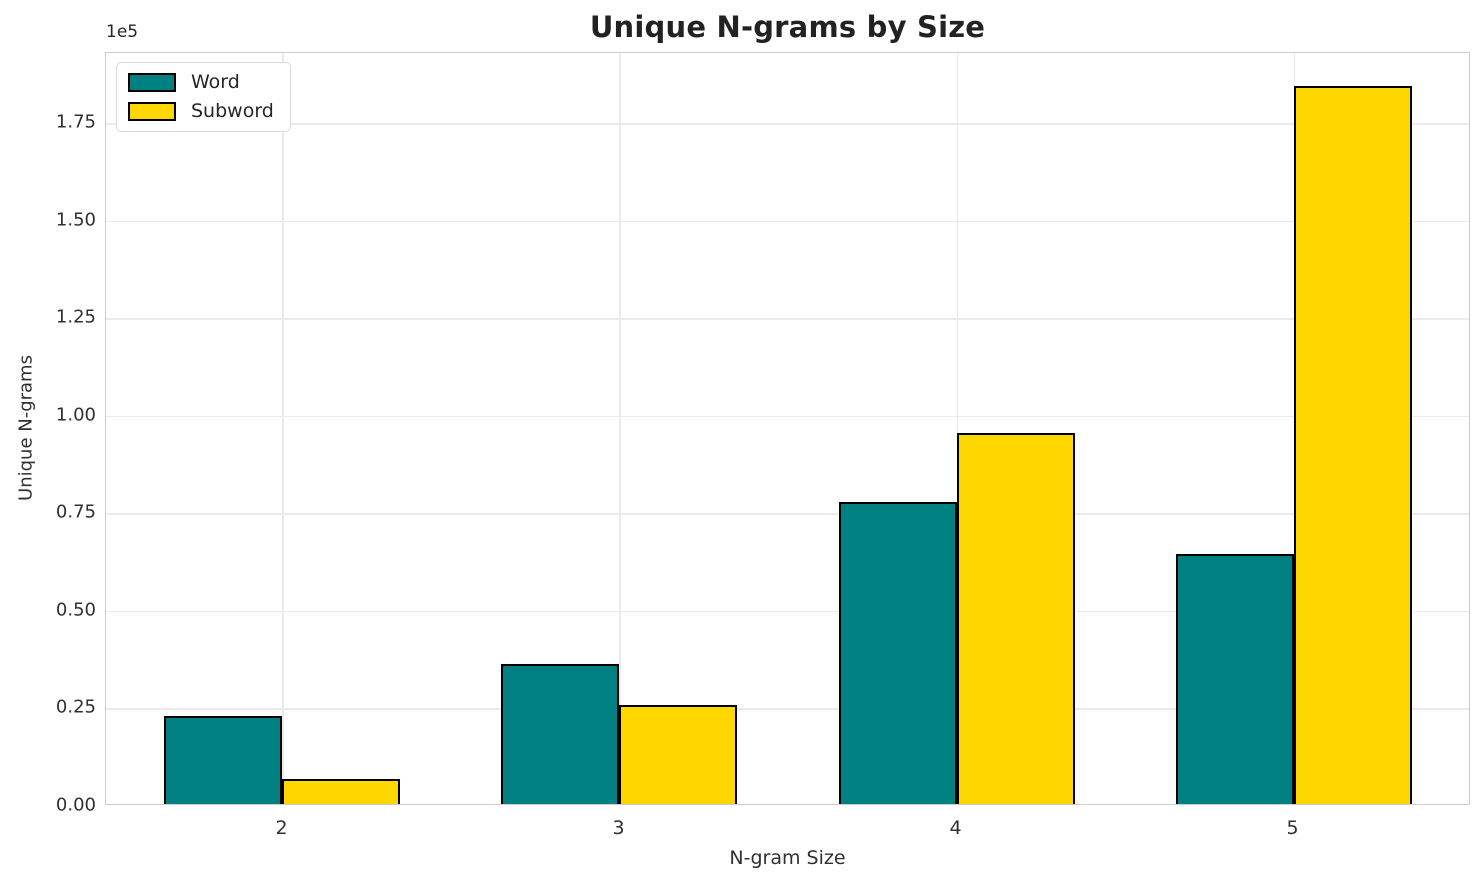  Describe the element at coordinates (787, 709) in the screenshot. I see `y-gridline-0.25` at that location.